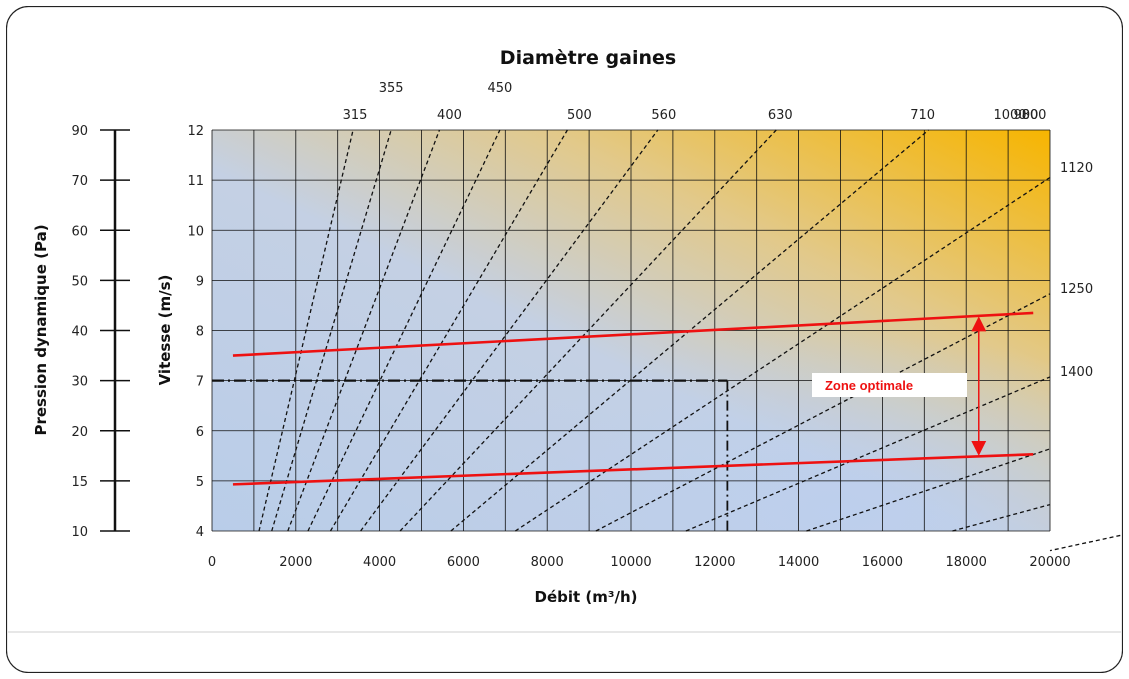 Image resolution: width=1129 pixels, height=679 pixels. Describe the element at coordinates (586, 597) in the screenshot. I see `x-axis-title: Débit (m³/h)` at that location.